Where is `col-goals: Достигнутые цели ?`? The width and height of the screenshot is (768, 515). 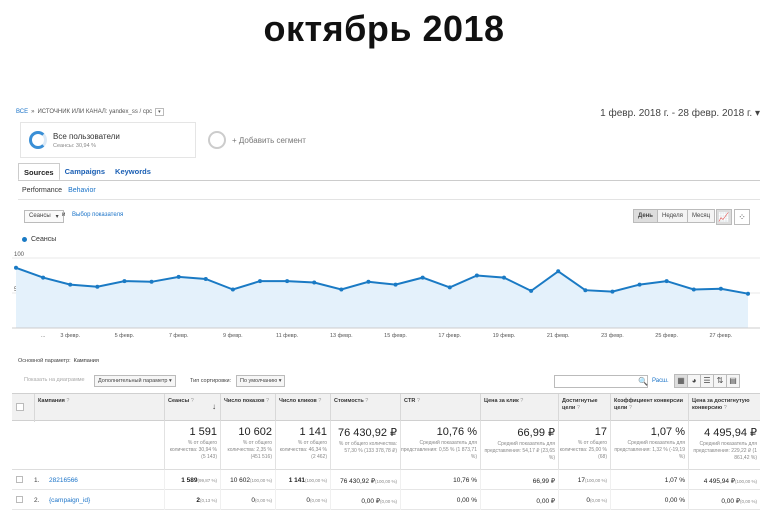
col-goals: Достигнутые цели ? is located at coordinates (584, 408).